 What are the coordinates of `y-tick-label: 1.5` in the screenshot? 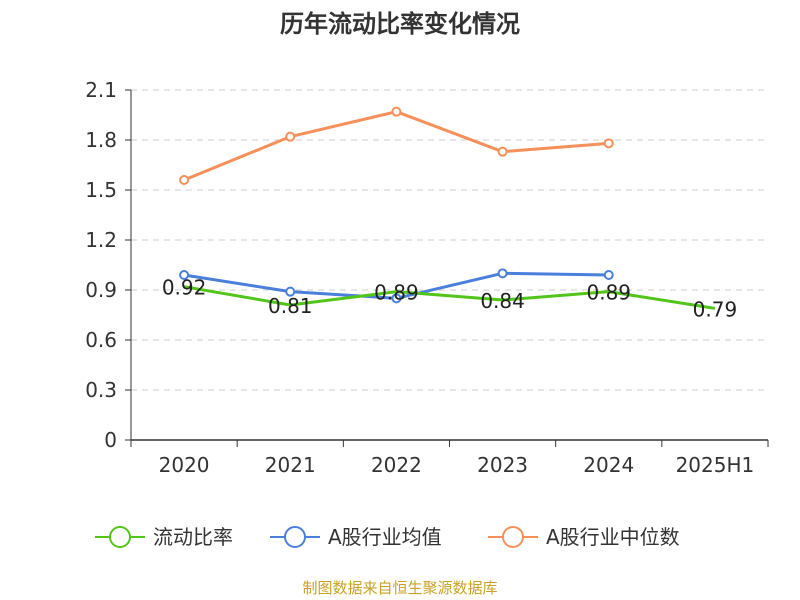 It's located at (101, 190).